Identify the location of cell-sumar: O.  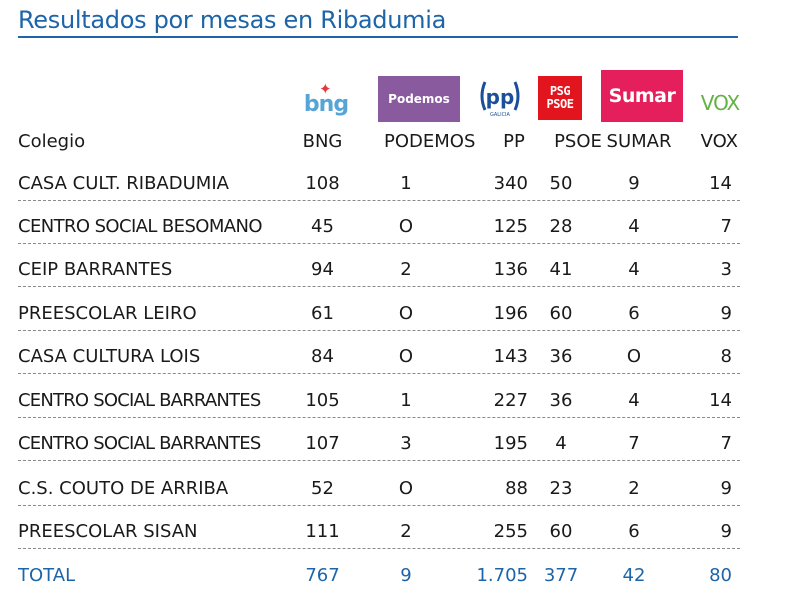
(634, 356).